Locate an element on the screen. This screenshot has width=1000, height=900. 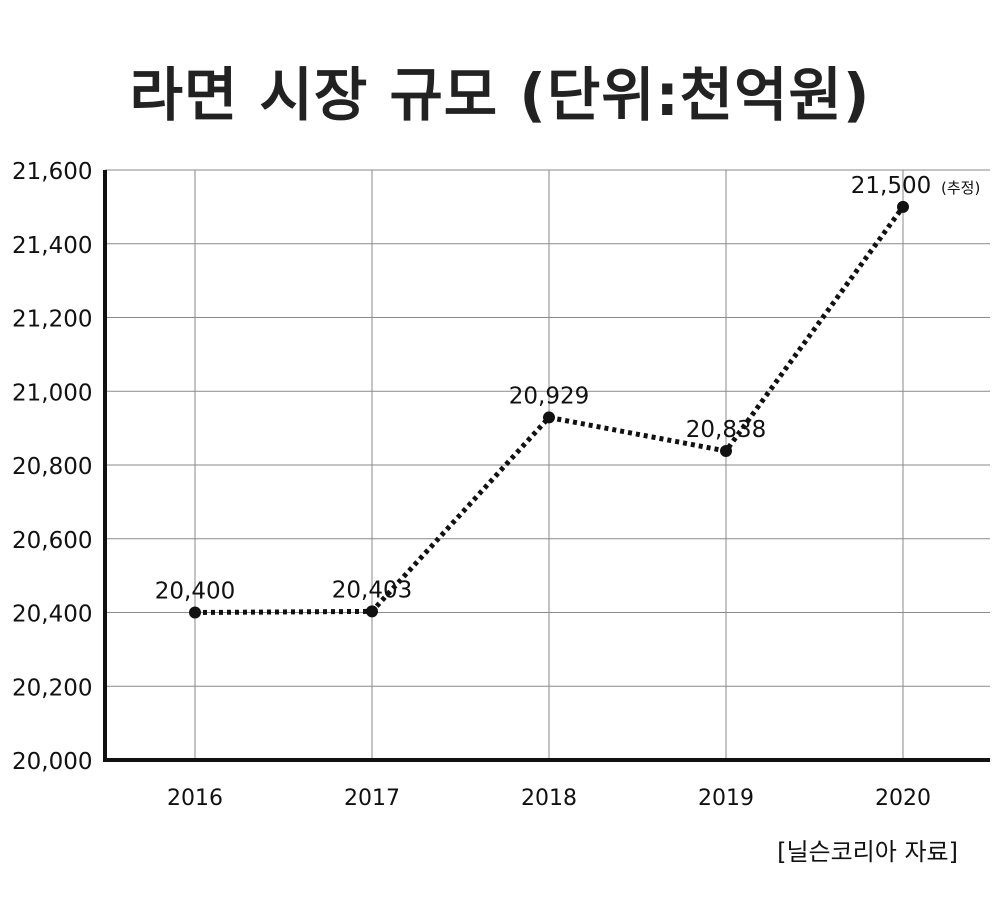
chart-title: 라면 시장 규모 (단위:천억원) is located at coordinates (500, 95).